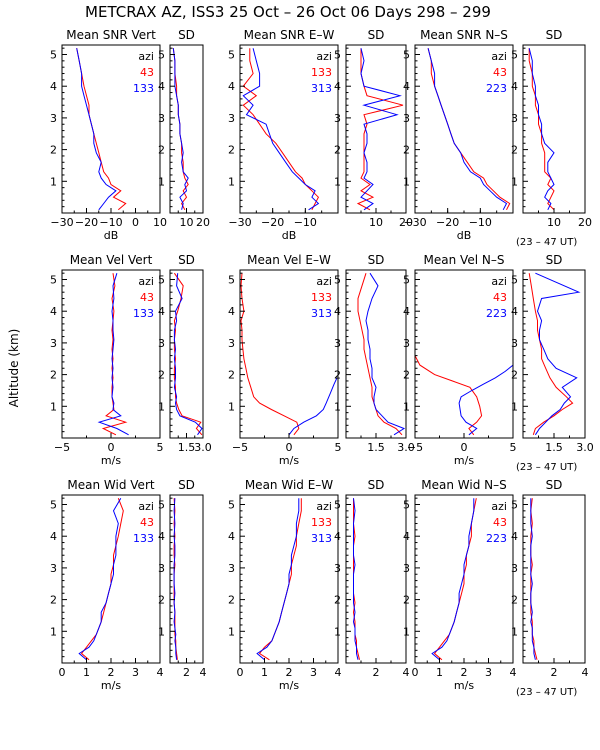  What do you see at coordinates (546, 242) in the screenshot?
I see `row-1-time-note: (23 – 47 UT)` at bounding box center [546, 242].